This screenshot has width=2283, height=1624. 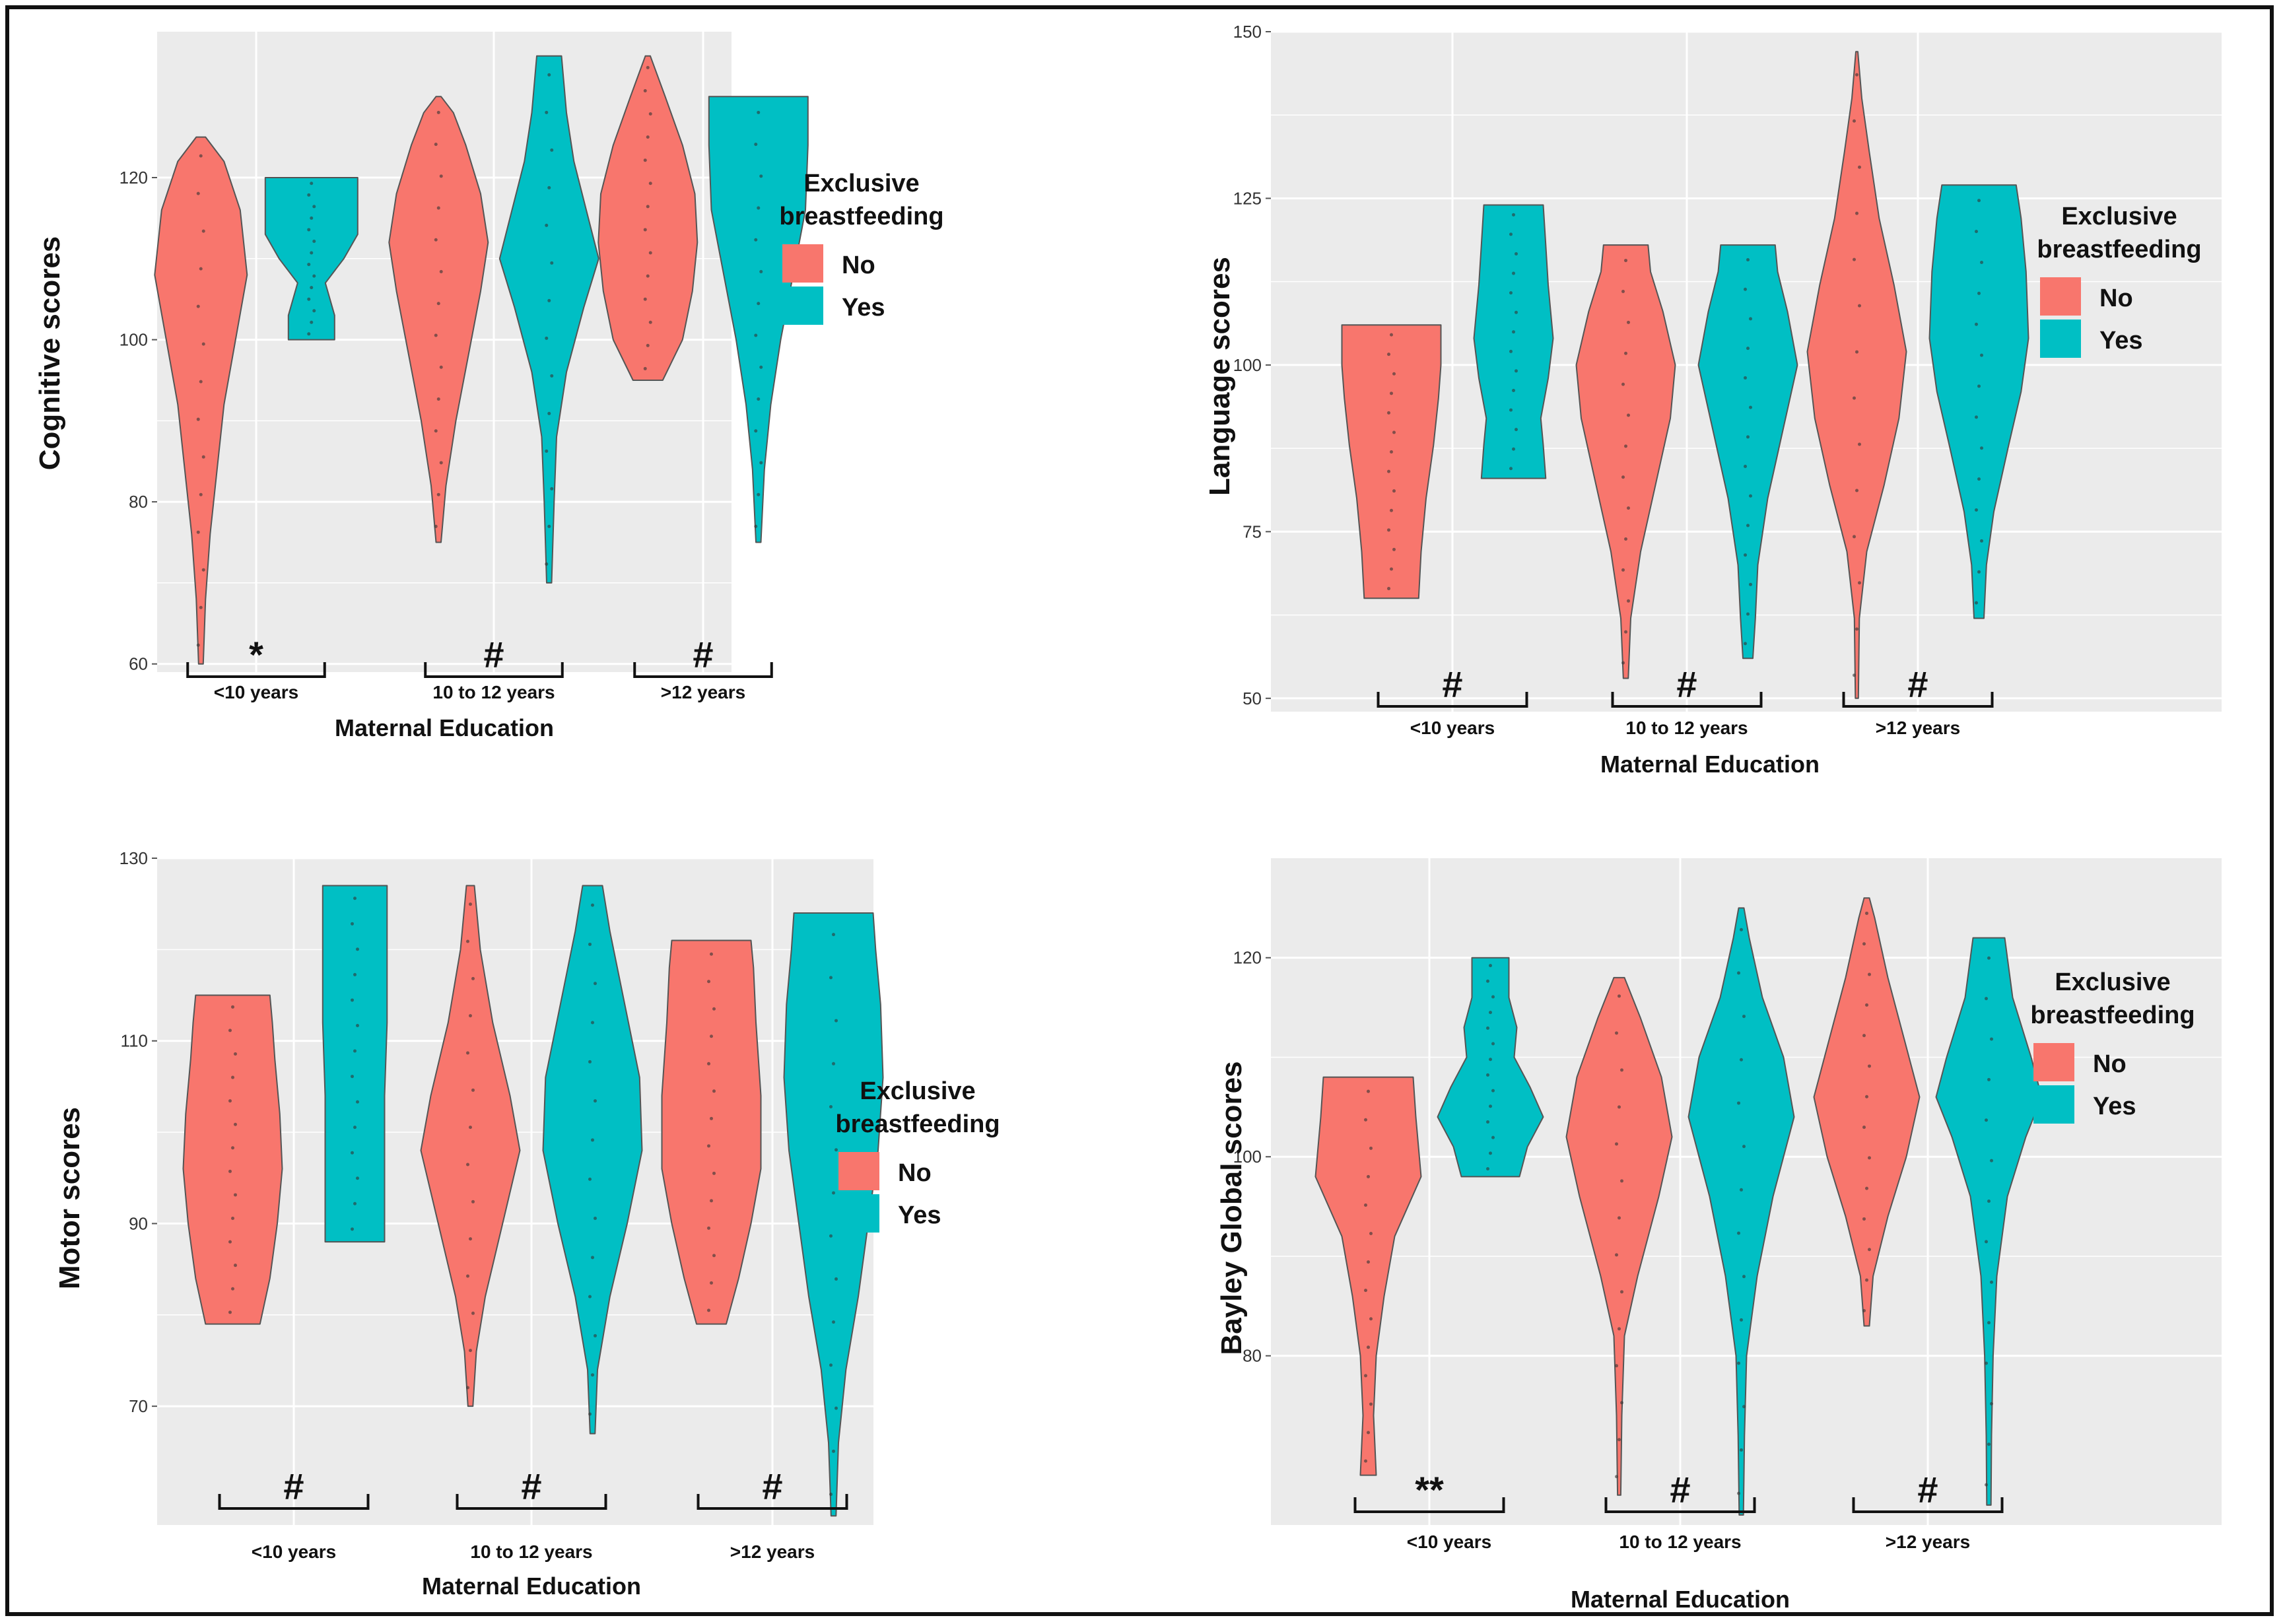 What do you see at coordinates (1687, 728) in the screenshot?
I see `x-tick-label: 10 to 12 years` at bounding box center [1687, 728].